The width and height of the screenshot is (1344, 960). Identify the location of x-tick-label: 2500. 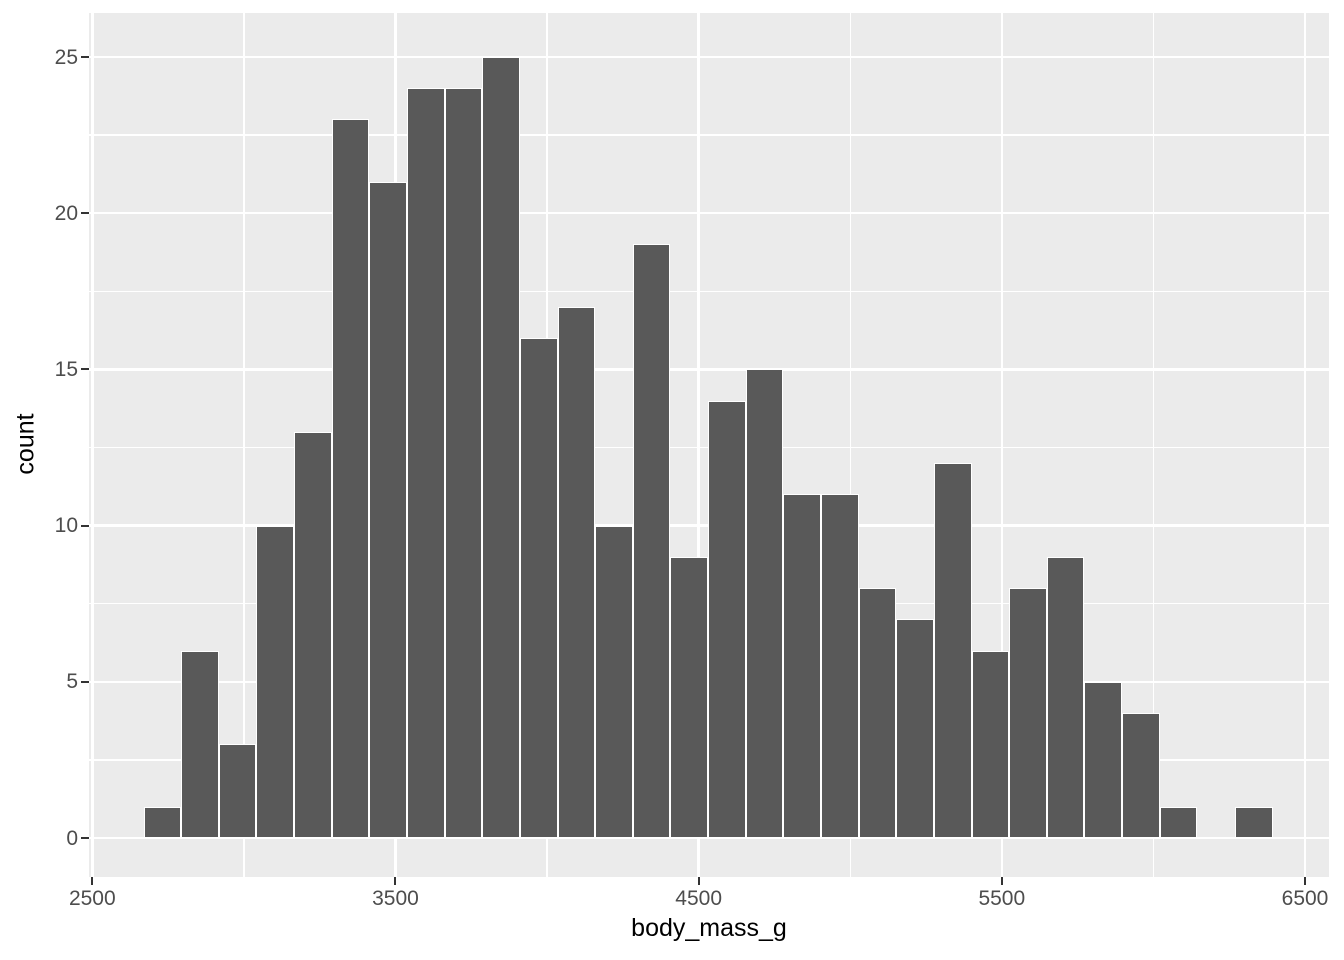
(92, 898).